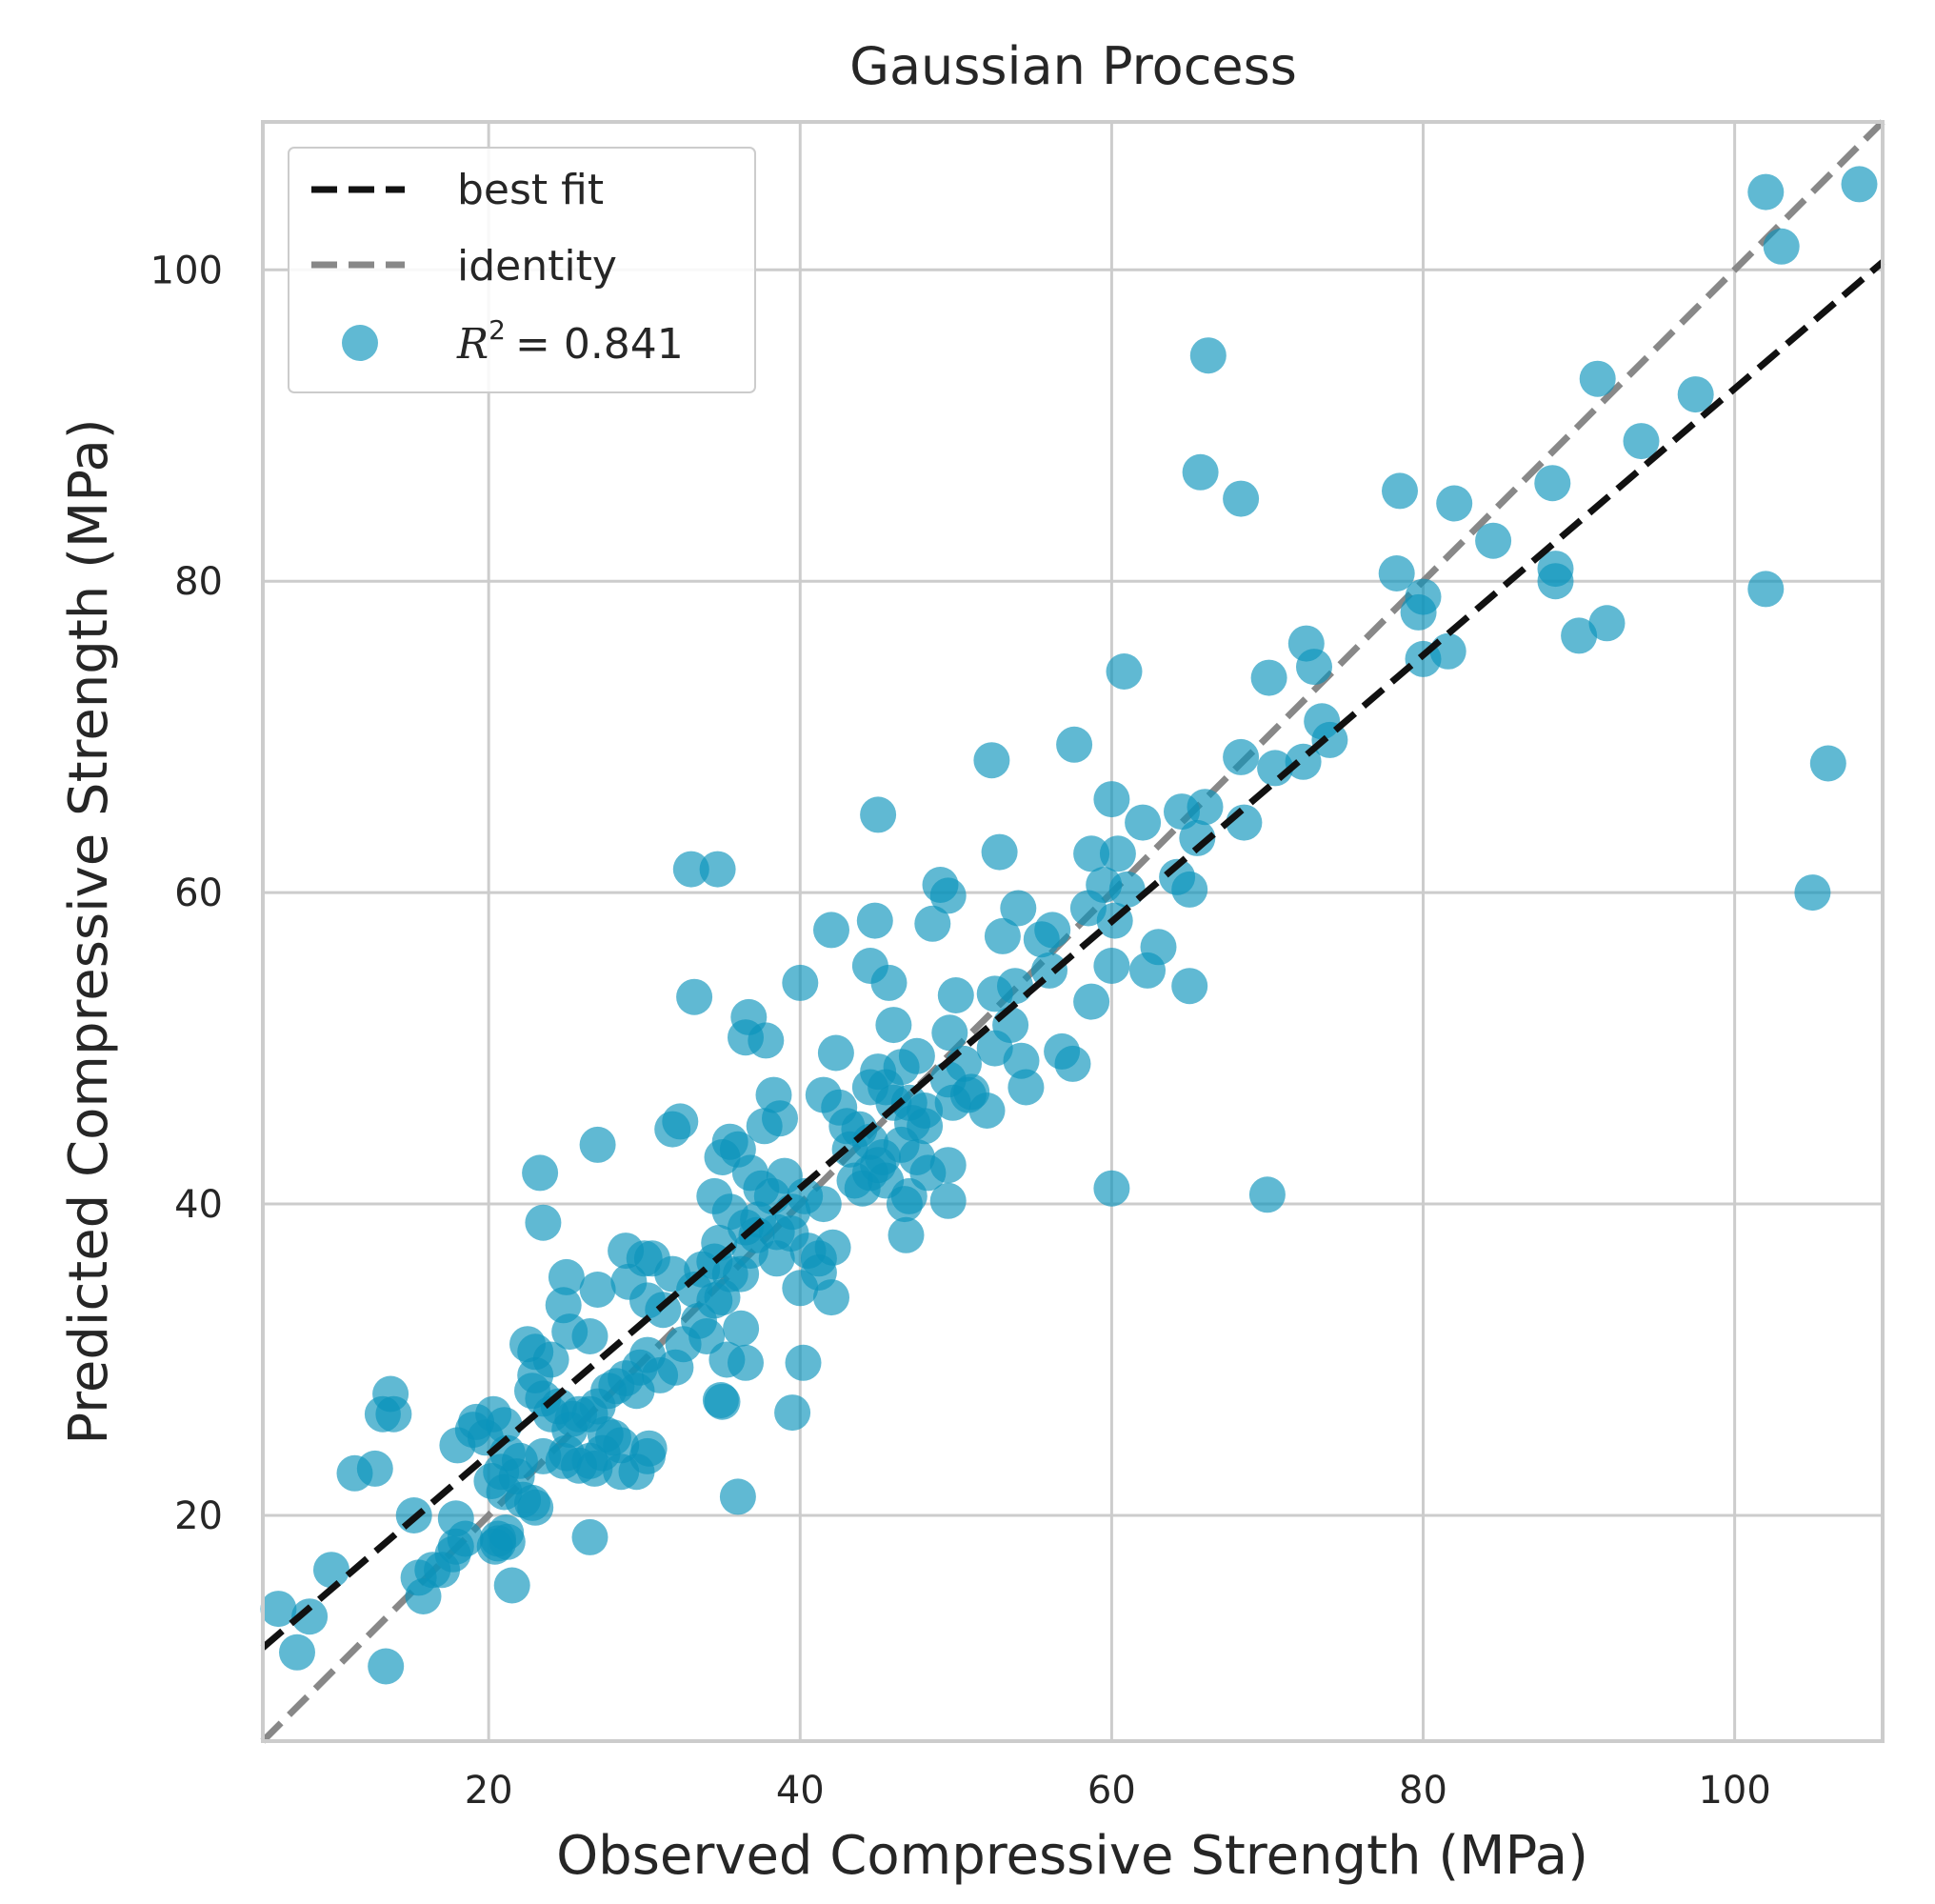 The width and height of the screenshot is (1935, 1904). Describe the element at coordinates (186, 271) in the screenshot. I see `y-tick-label: 100` at that location.